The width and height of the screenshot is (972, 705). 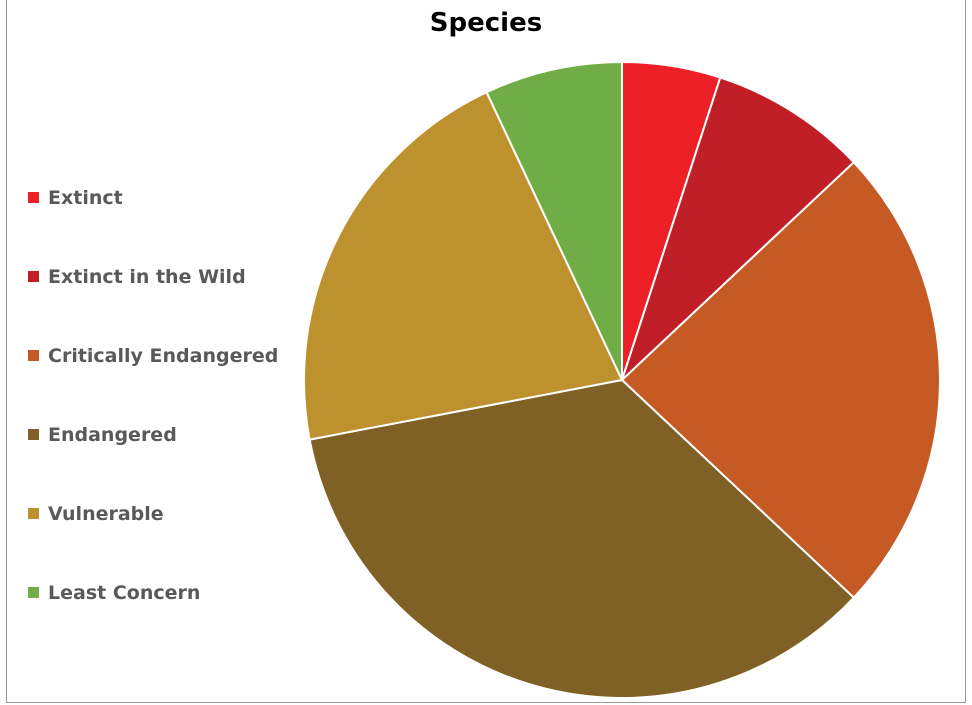 I want to click on legend-label-extinct-in-the-wild: Extinct in the Wild, so click(x=147, y=276).